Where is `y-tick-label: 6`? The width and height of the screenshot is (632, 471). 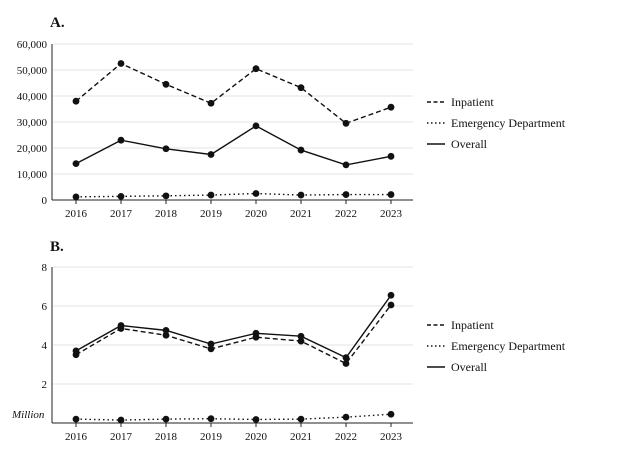
y-tick-label: 6 is located at coordinates (45, 307).